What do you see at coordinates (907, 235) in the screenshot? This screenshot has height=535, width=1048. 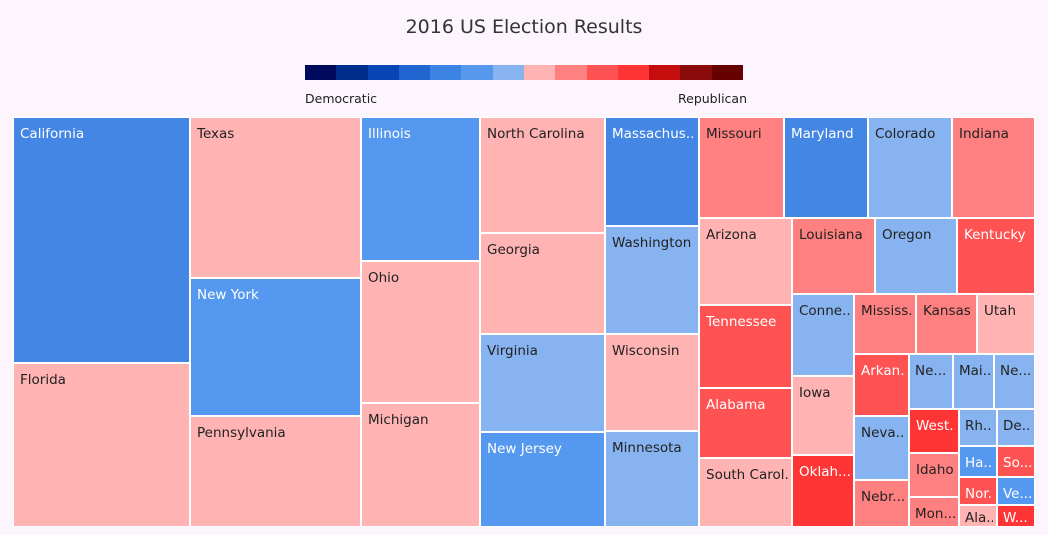 I see `tile-label: Oregon` at bounding box center [907, 235].